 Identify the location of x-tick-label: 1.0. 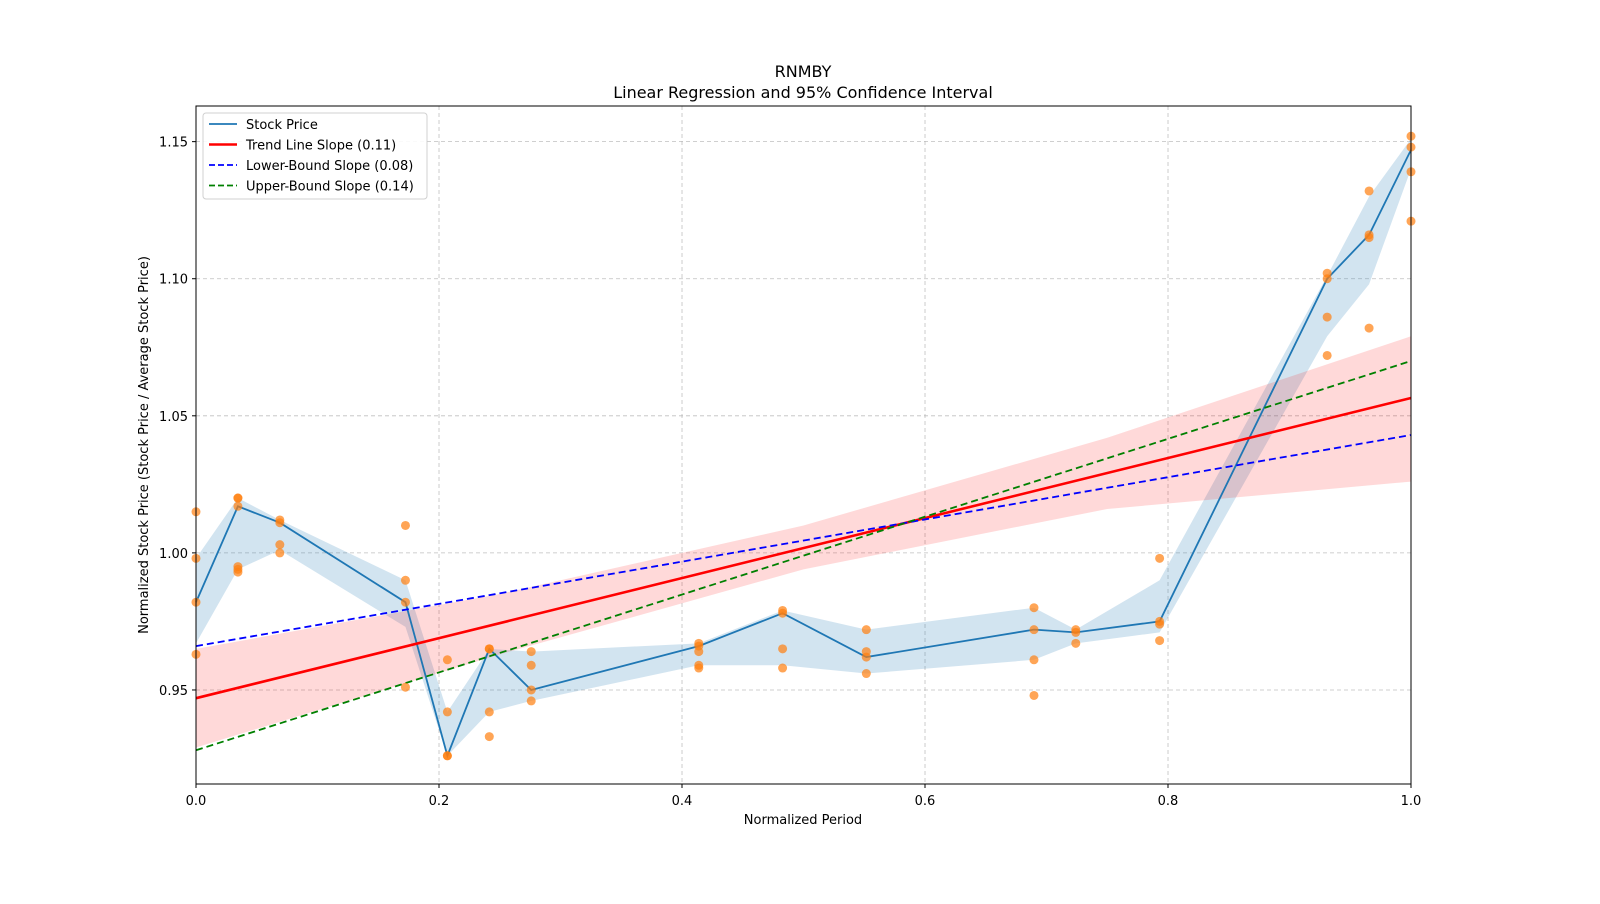
(1411, 801).